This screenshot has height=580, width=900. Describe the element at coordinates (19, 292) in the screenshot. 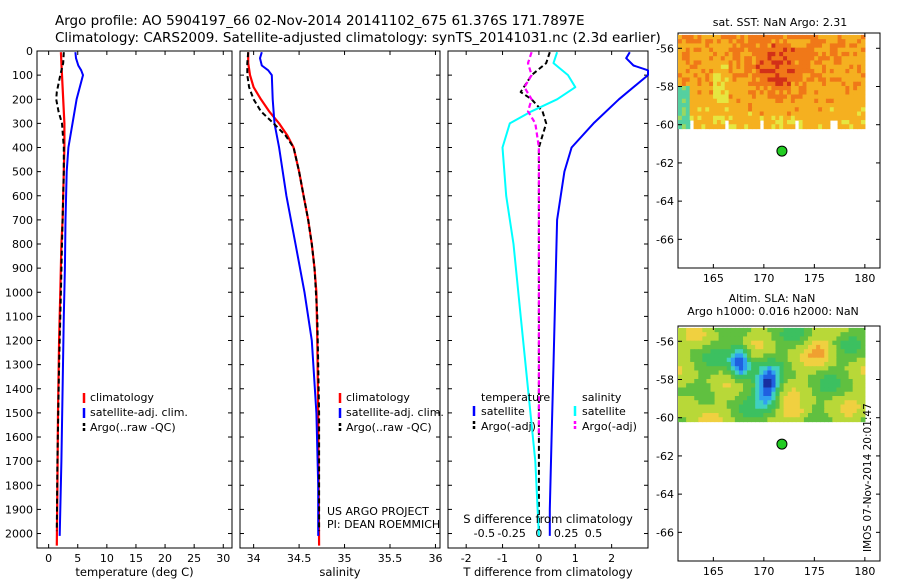

I see `y-tick-label: 1000` at that location.